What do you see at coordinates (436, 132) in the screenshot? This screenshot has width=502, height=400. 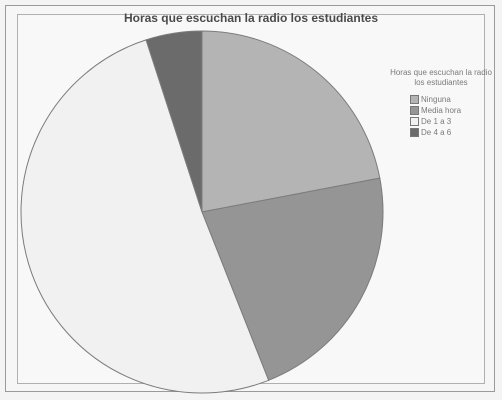 I see `legend-label: De 4 a 6` at bounding box center [436, 132].